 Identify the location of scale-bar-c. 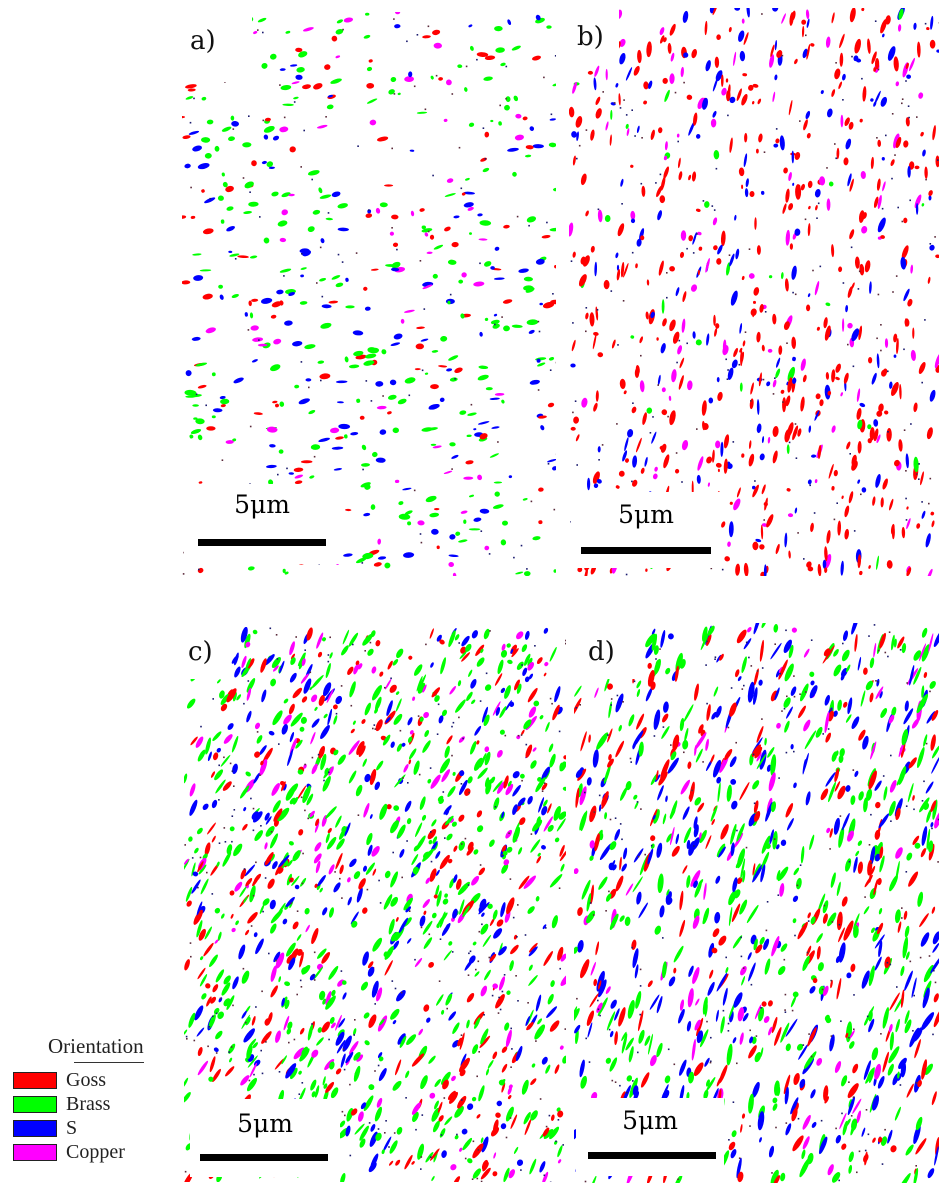
(264, 1157).